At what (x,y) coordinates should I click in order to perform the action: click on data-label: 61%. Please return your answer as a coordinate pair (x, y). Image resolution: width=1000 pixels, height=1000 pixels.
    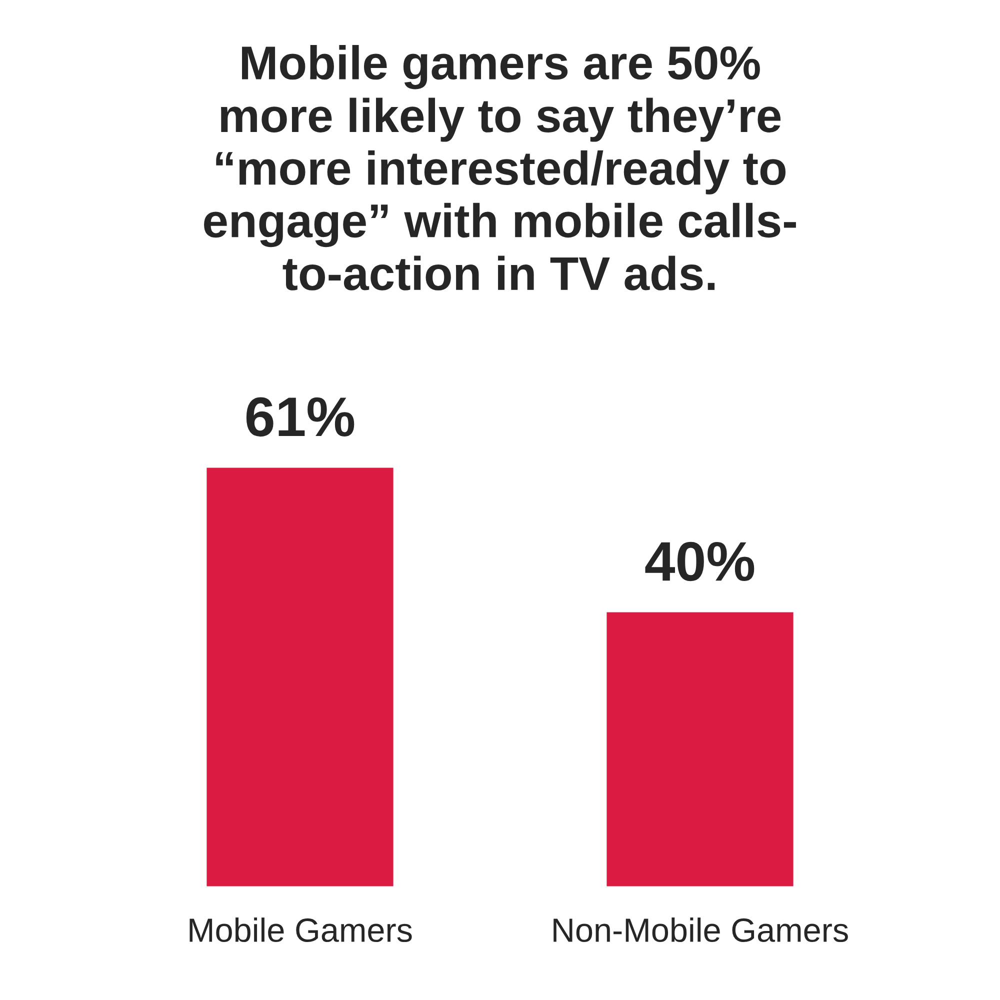
    Looking at the image, I should click on (300, 417).